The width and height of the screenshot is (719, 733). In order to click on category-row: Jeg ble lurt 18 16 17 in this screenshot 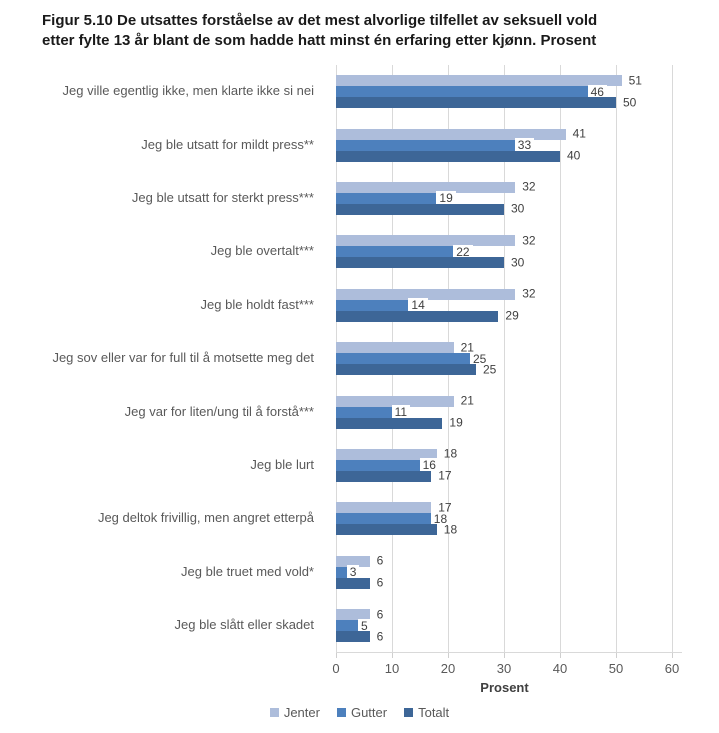, I will do `click(359, 465)`.